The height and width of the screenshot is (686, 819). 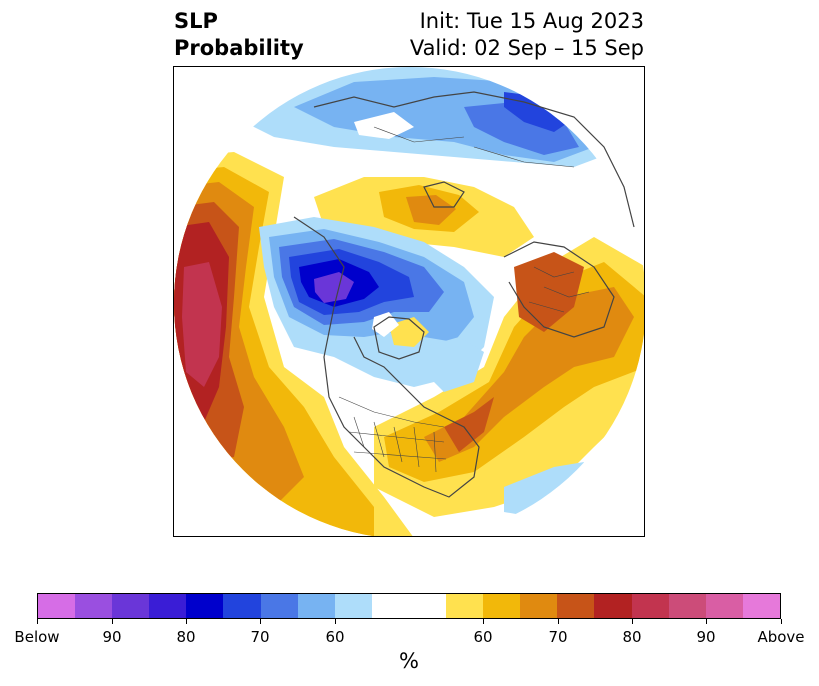 What do you see at coordinates (239, 35) in the screenshot?
I see `title-left: SLP Probability` at bounding box center [239, 35].